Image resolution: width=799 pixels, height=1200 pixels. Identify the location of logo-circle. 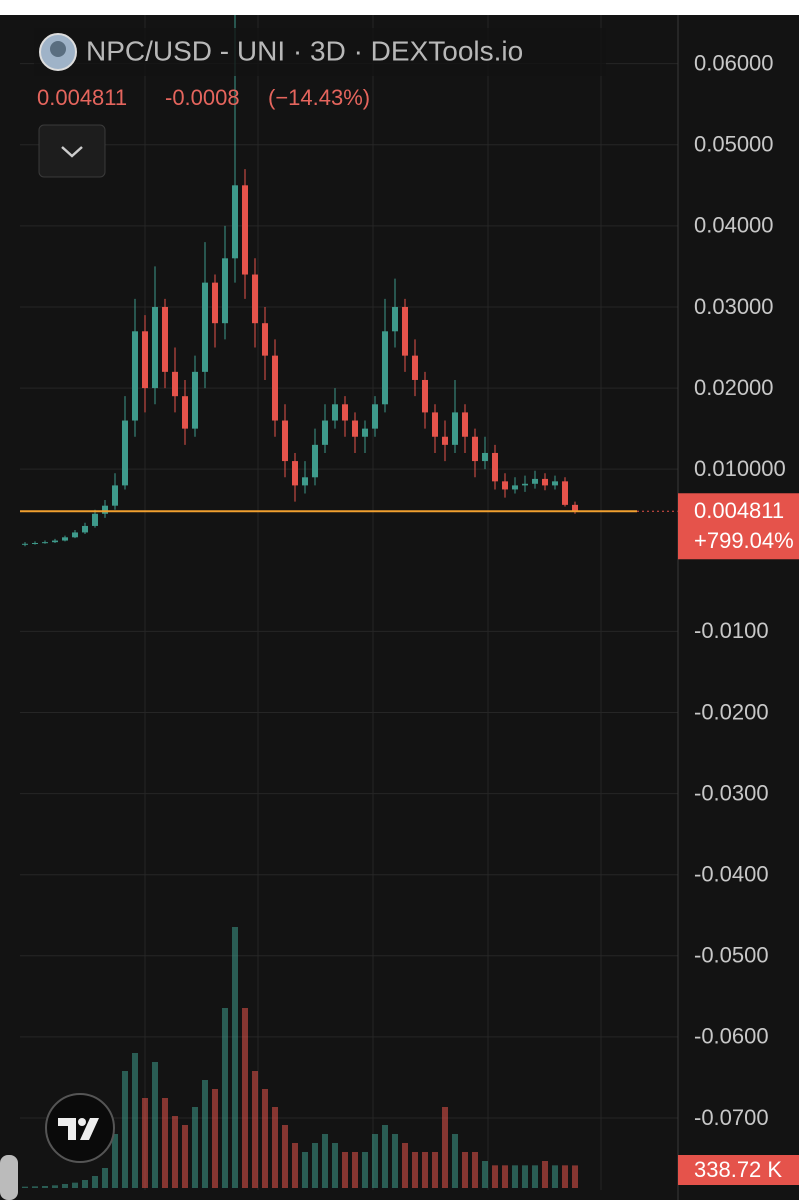
(80, 1128).